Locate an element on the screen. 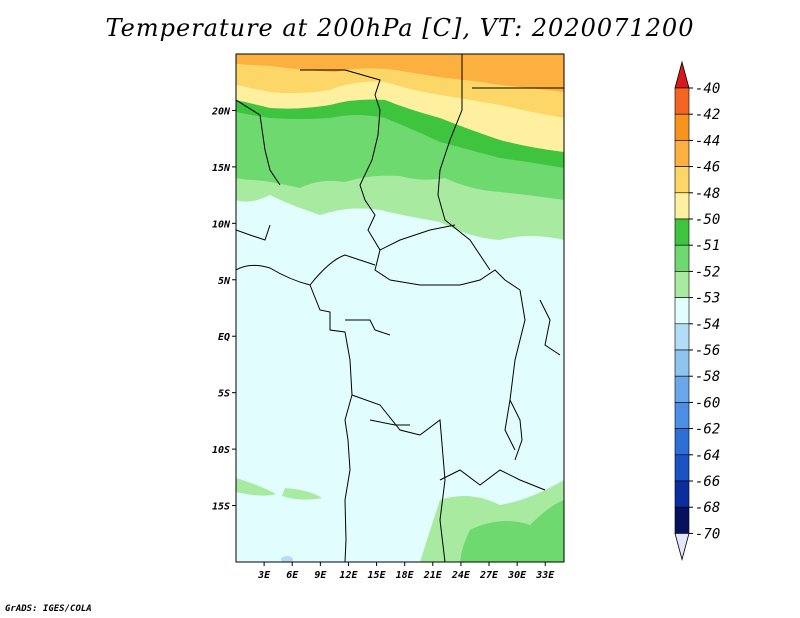 The image size is (800, 618). colorbar-label: -60 is located at coordinates (707, 403).